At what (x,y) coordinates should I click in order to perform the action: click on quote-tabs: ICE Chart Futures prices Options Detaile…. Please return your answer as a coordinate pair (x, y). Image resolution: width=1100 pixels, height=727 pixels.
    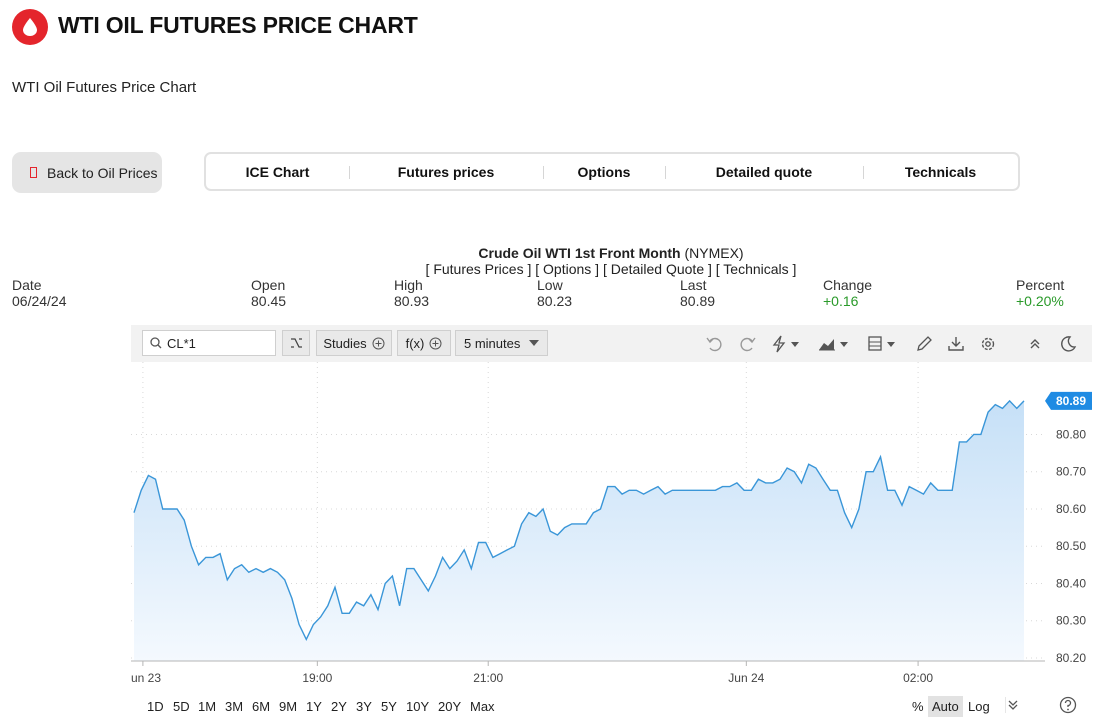
    Looking at the image, I should click on (612, 171).